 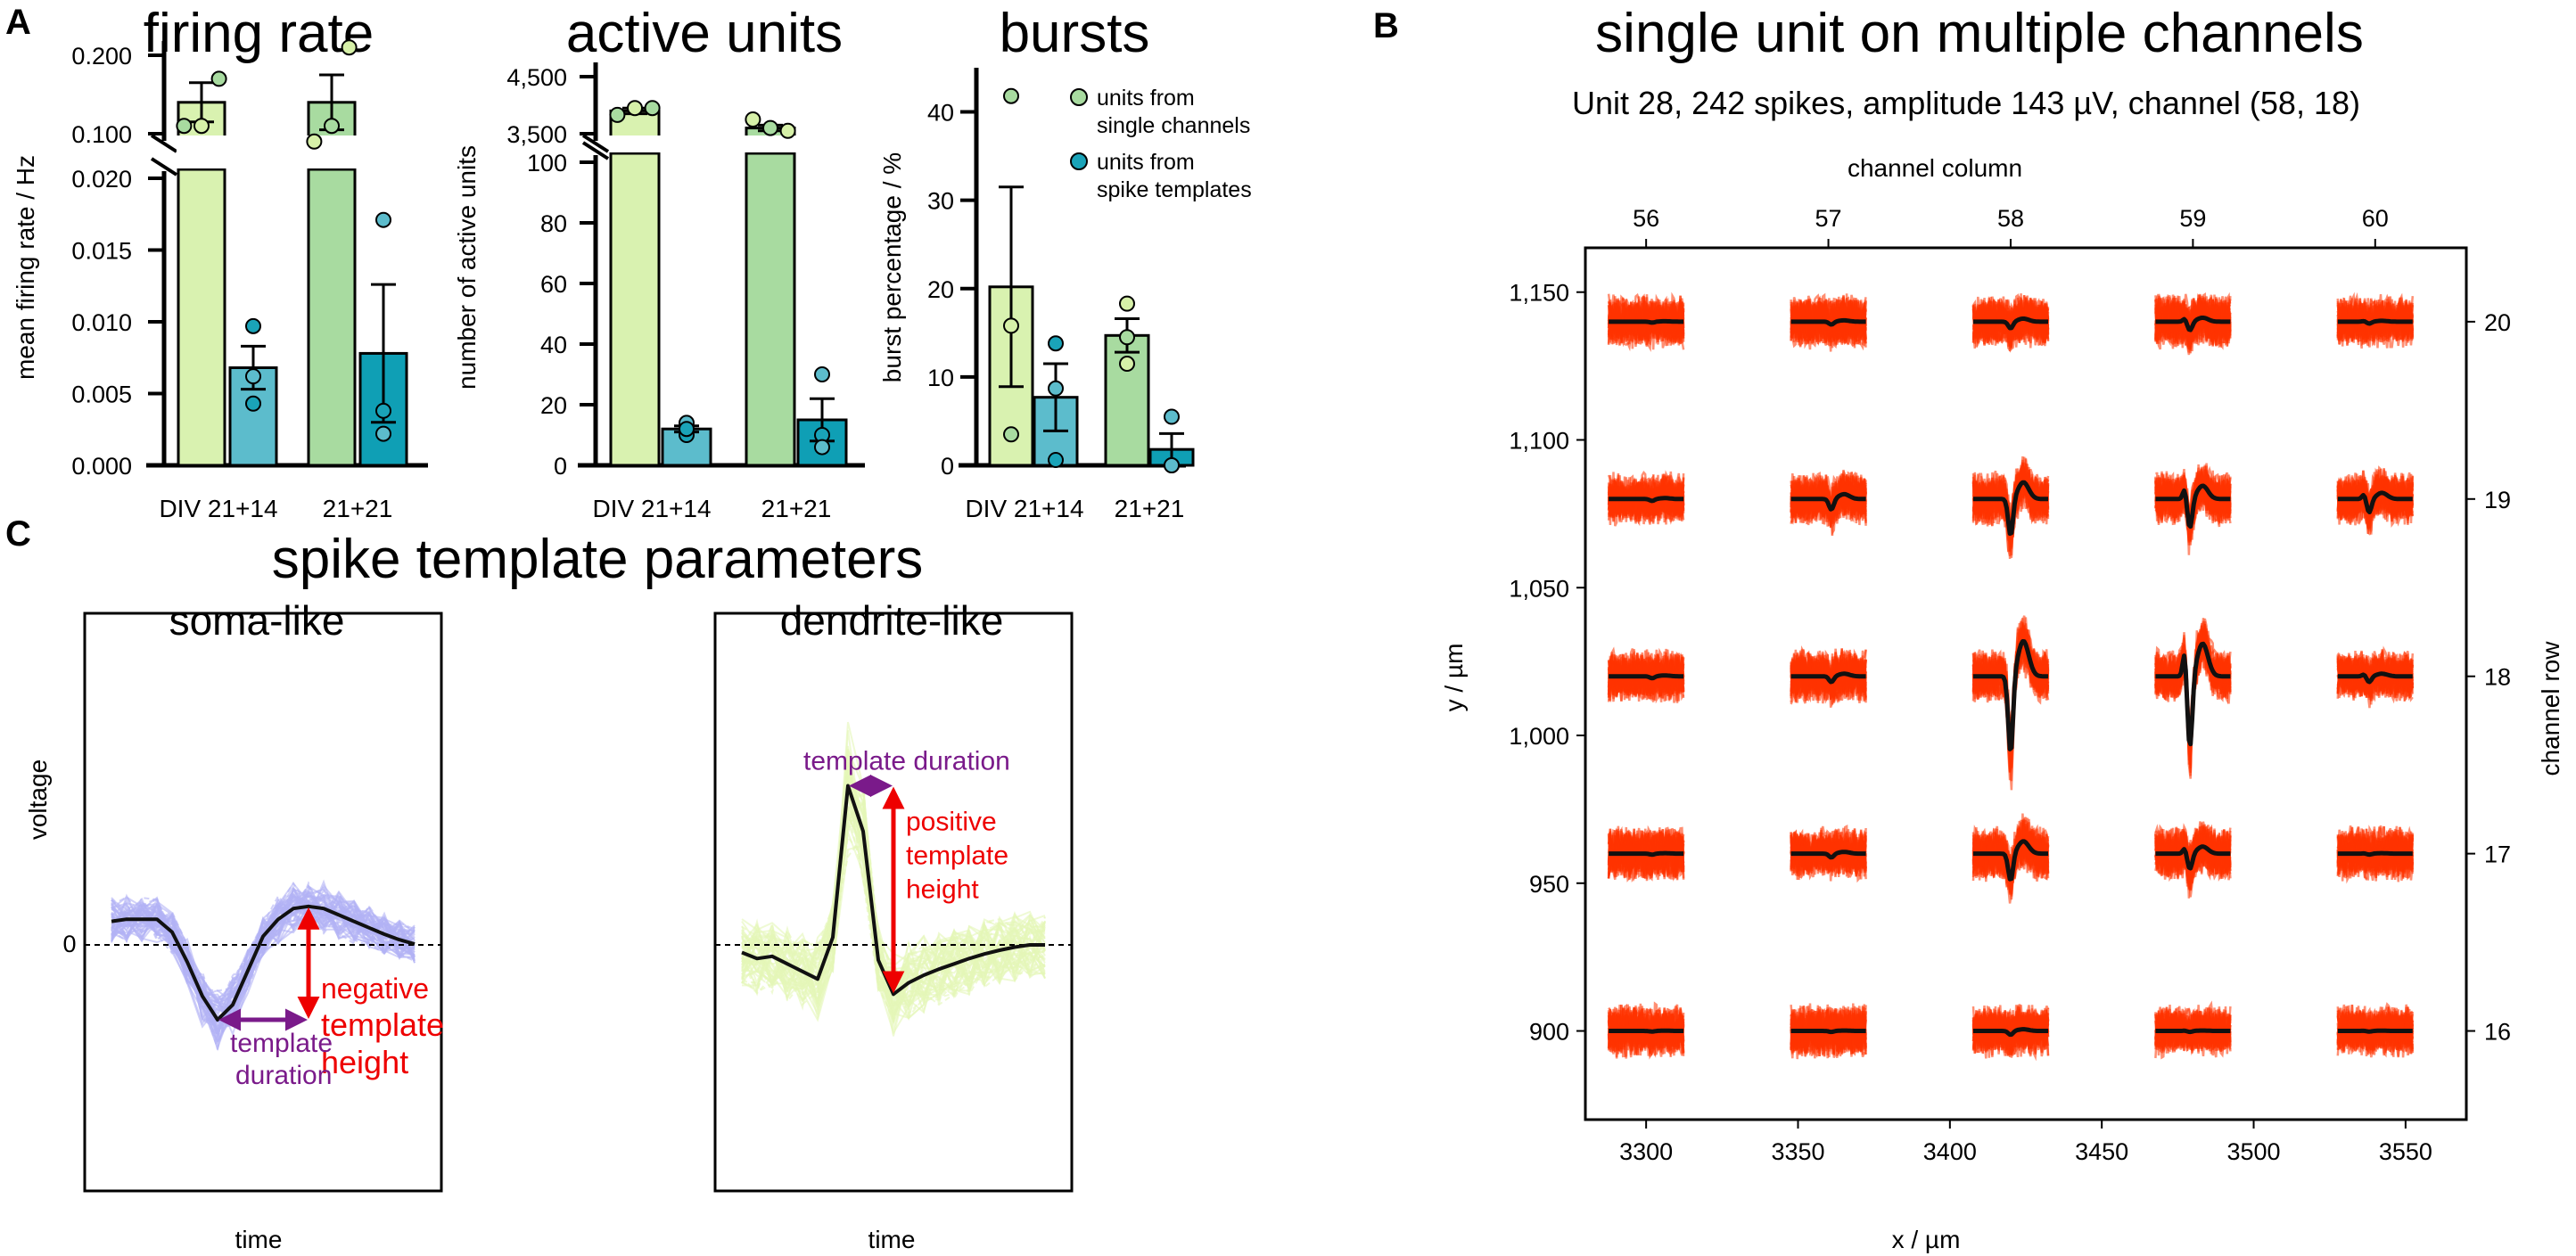 What do you see at coordinates (1646, 218) in the screenshot?
I see `top-tick-label: 56` at bounding box center [1646, 218].